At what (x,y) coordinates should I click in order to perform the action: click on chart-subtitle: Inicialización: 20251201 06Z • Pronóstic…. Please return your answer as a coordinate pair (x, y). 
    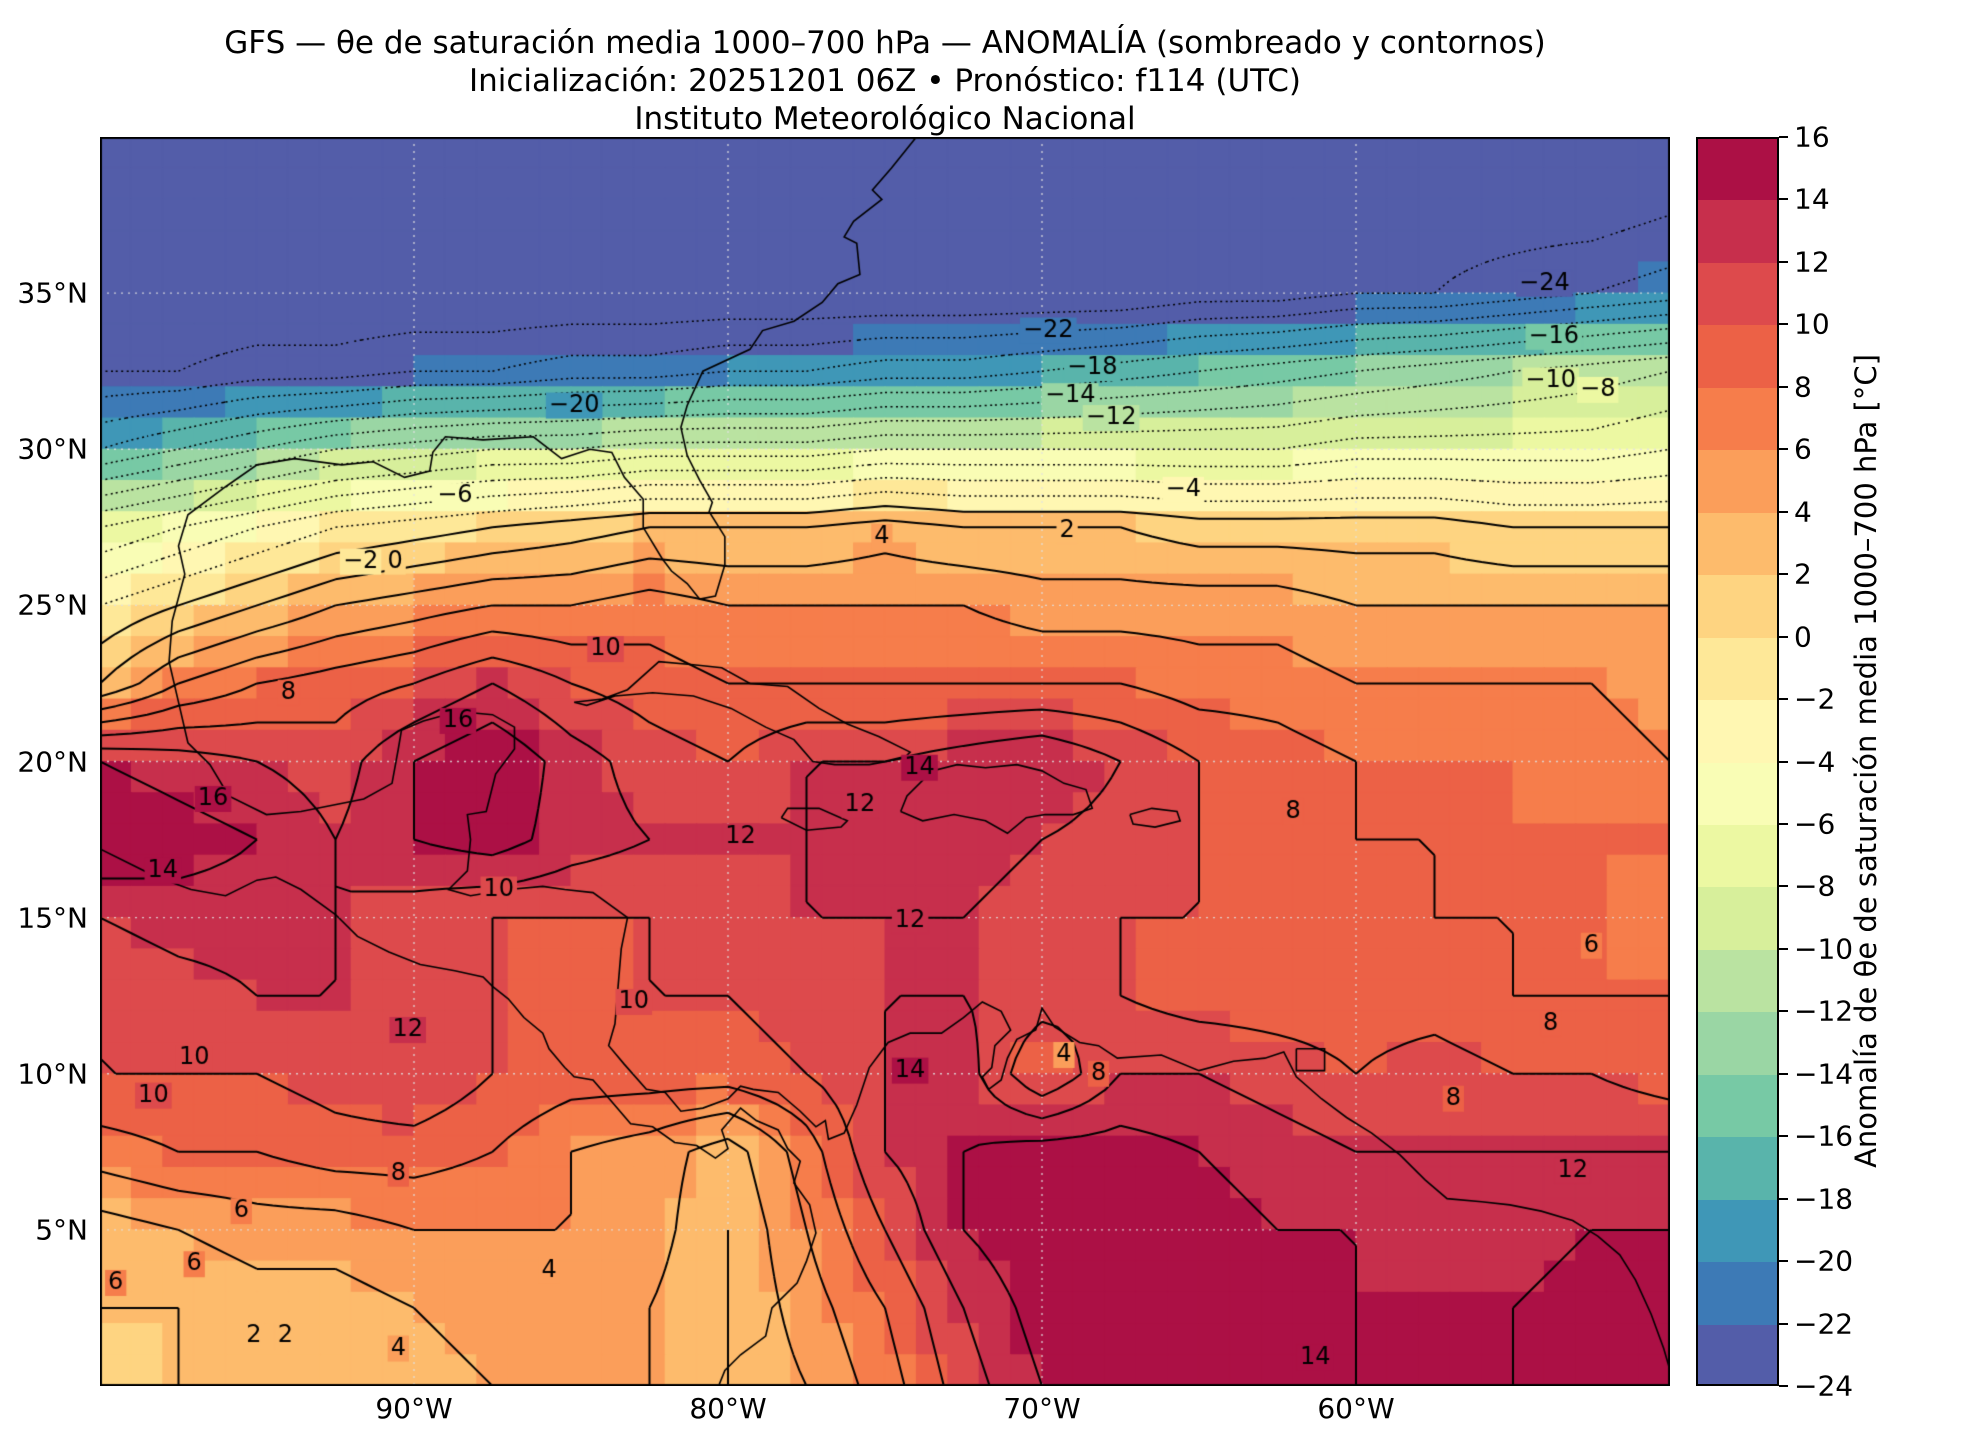
    Looking at the image, I should click on (885, 81).